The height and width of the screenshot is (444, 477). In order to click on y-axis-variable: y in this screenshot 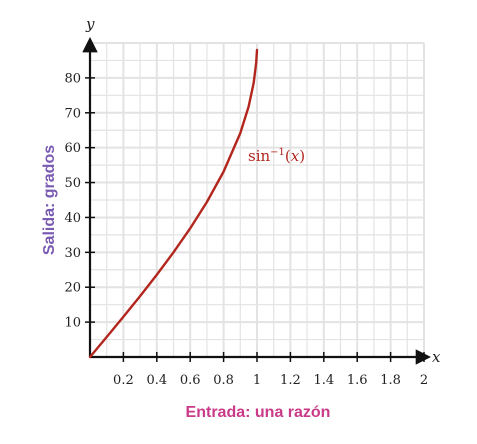, I will do `click(90, 24)`.